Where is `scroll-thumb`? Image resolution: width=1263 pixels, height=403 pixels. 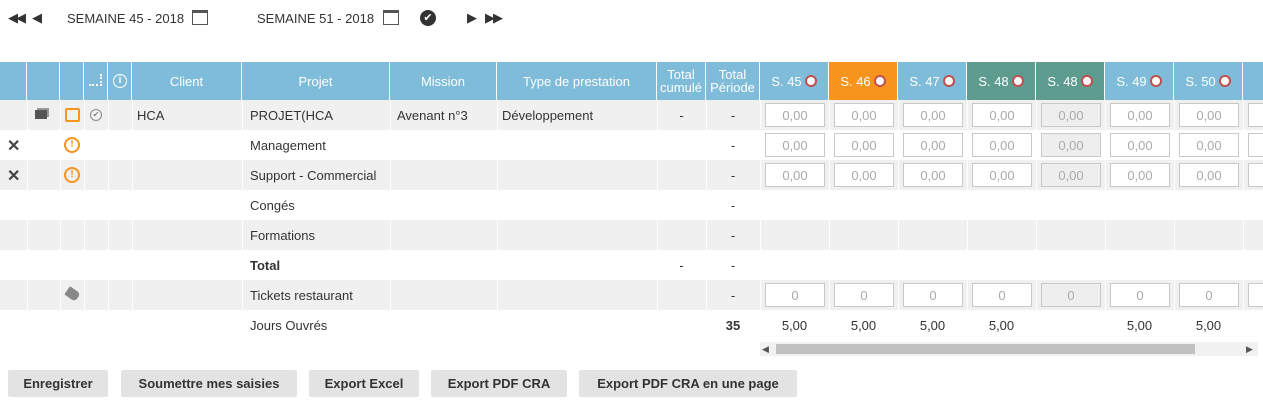 scroll-thumb is located at coordinates (985, 349).